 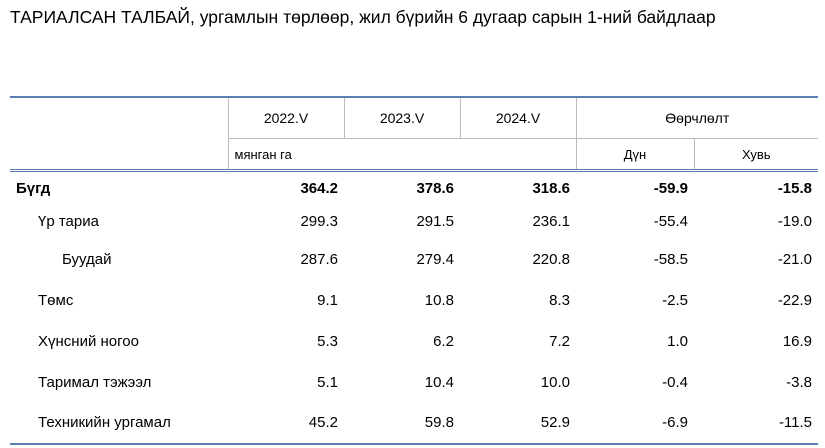 What do you see at coordinates (88, 341) in the screenshot?
I see `row-label: Хүнсний ногоо` at bounding box center [88, 341].